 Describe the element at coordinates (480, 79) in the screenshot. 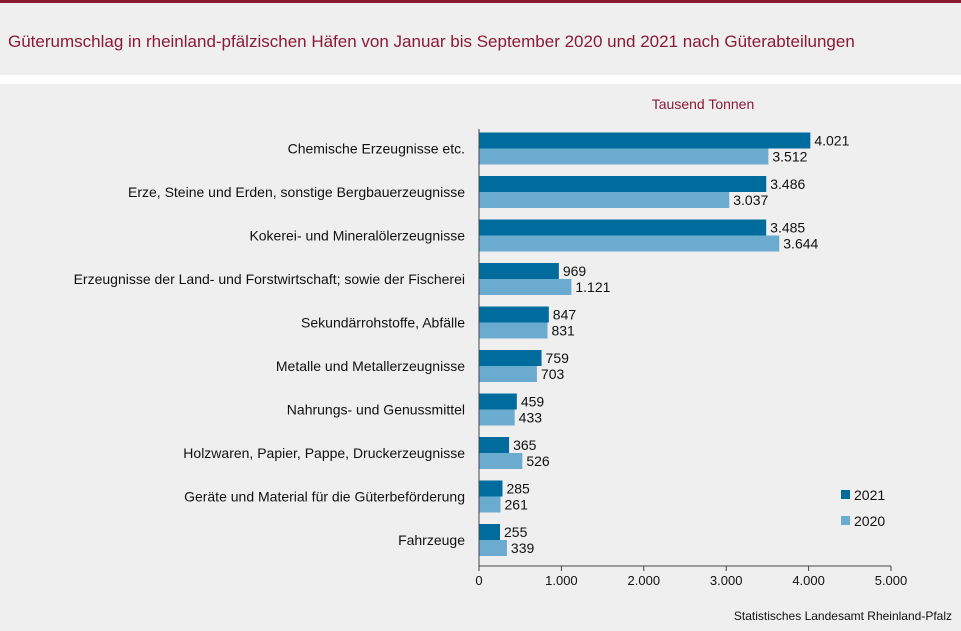

I see `header-divider` at that location.